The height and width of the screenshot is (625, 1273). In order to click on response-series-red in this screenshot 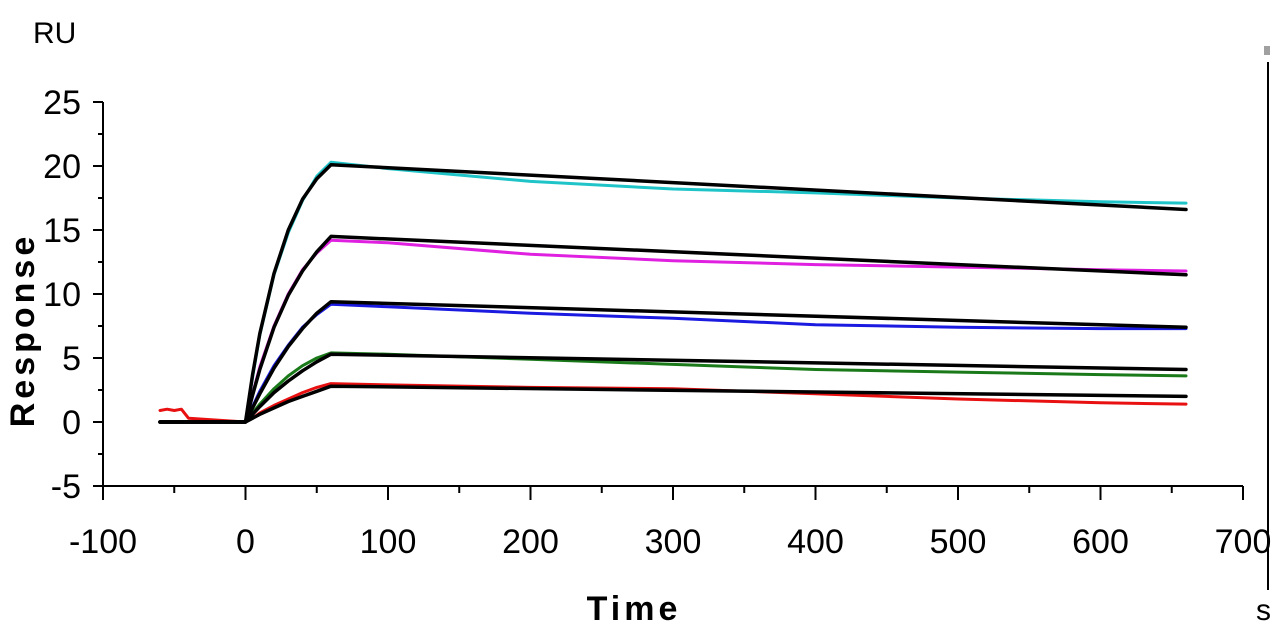, I will do `click(673, 403)`.